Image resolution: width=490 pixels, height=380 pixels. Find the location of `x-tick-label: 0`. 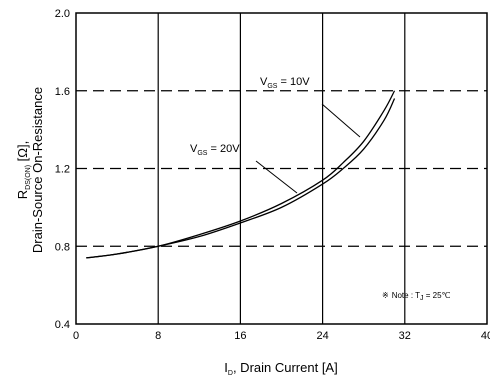

x-tick-label: 0 is located at coordinates (76, 336).